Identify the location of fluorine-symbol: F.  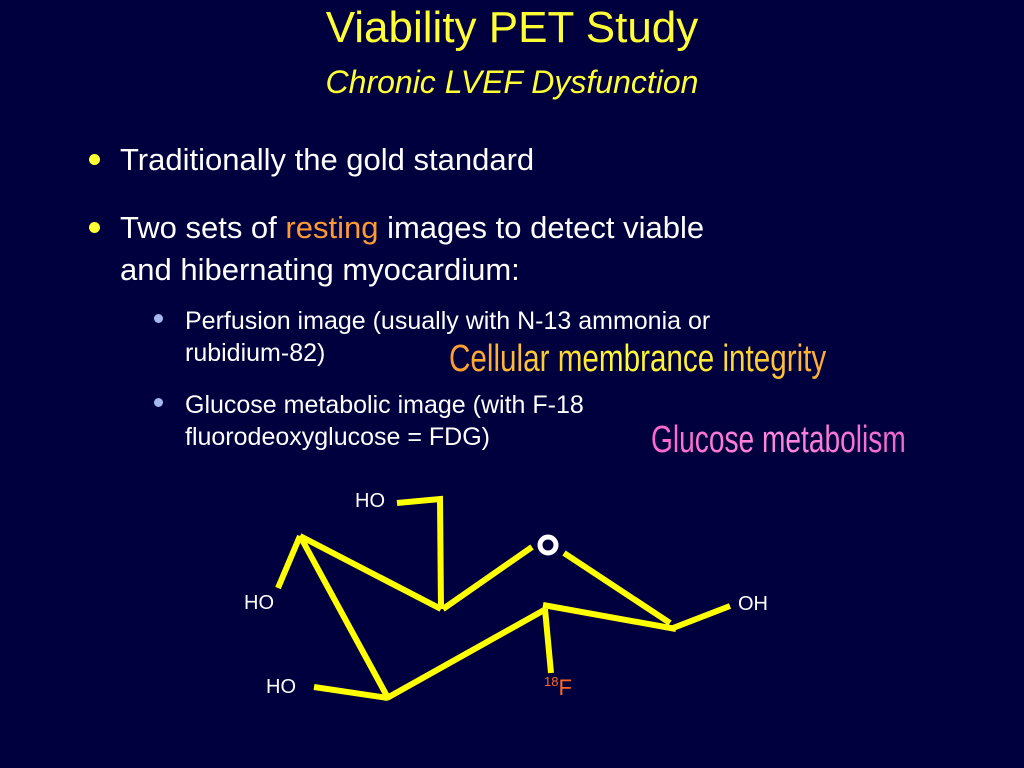
(565, 687).